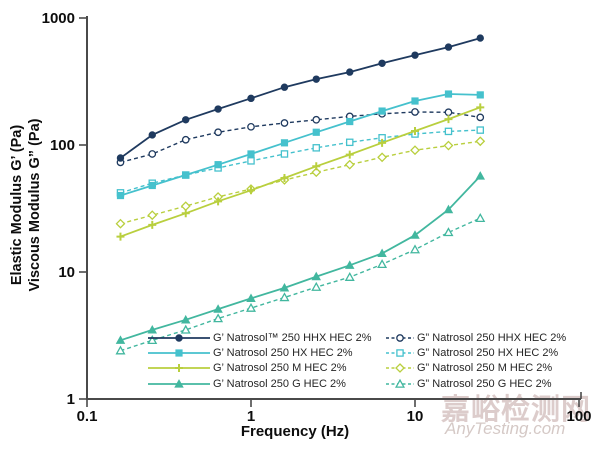 The image size is (600, 449). What do you see at coordinates (87, 416) in the screenshot?
I see `x-tick-label: 0.1` at bounding box center [87, 416].